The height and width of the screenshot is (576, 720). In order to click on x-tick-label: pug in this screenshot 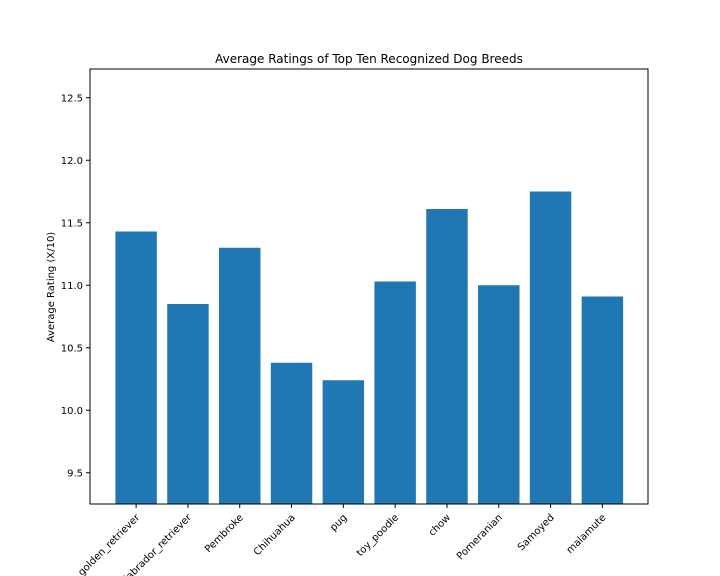, I will do `click(338, 522)`.